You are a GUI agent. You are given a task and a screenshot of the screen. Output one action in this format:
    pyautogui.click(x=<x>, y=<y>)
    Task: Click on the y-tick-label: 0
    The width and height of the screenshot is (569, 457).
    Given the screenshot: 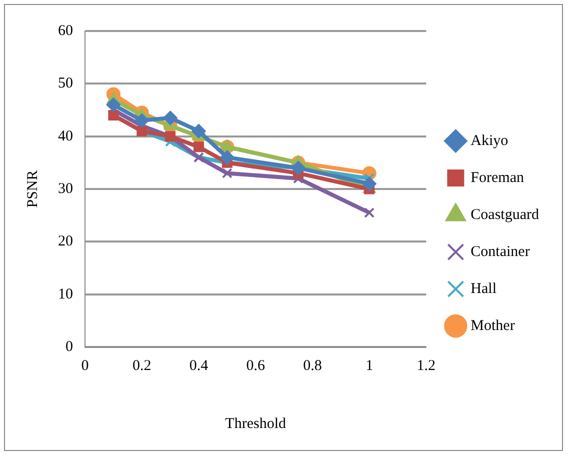 What is the action you would take?
    pyautogui.click(x=69, y=346)
    